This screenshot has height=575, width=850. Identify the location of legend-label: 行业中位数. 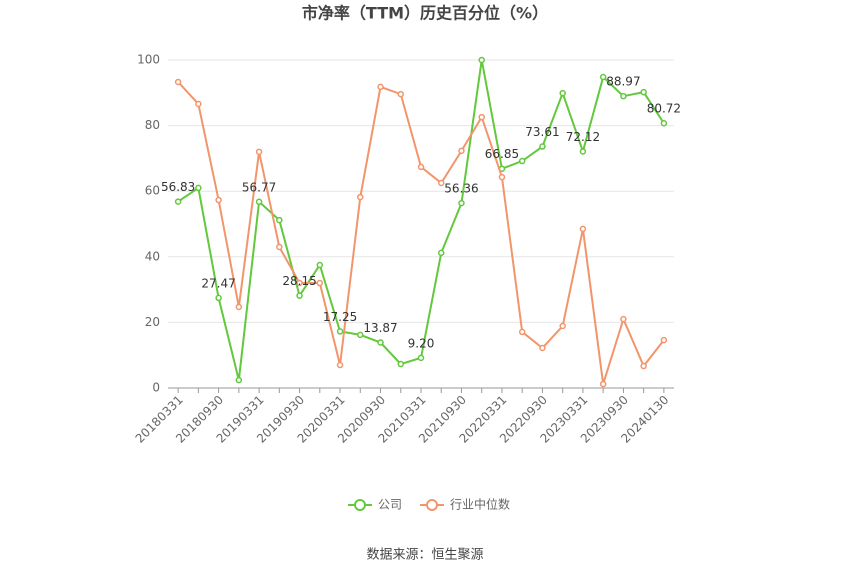
(480, 504).